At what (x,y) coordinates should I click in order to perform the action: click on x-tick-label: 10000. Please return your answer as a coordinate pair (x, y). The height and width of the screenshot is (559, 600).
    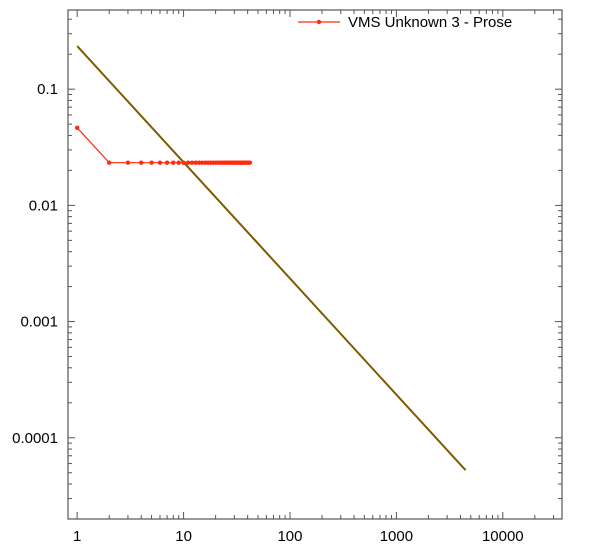
    Looking at the image, I should click on (503, 536).